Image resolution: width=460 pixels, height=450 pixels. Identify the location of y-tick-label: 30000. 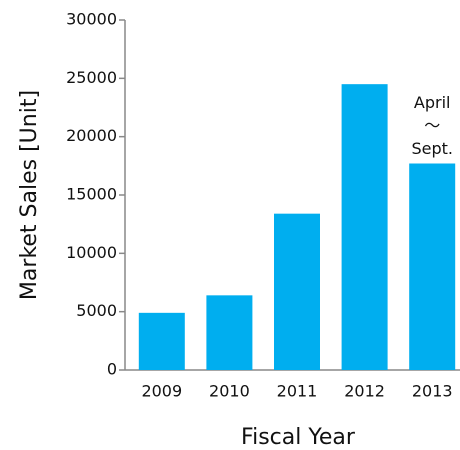
(91, 19).